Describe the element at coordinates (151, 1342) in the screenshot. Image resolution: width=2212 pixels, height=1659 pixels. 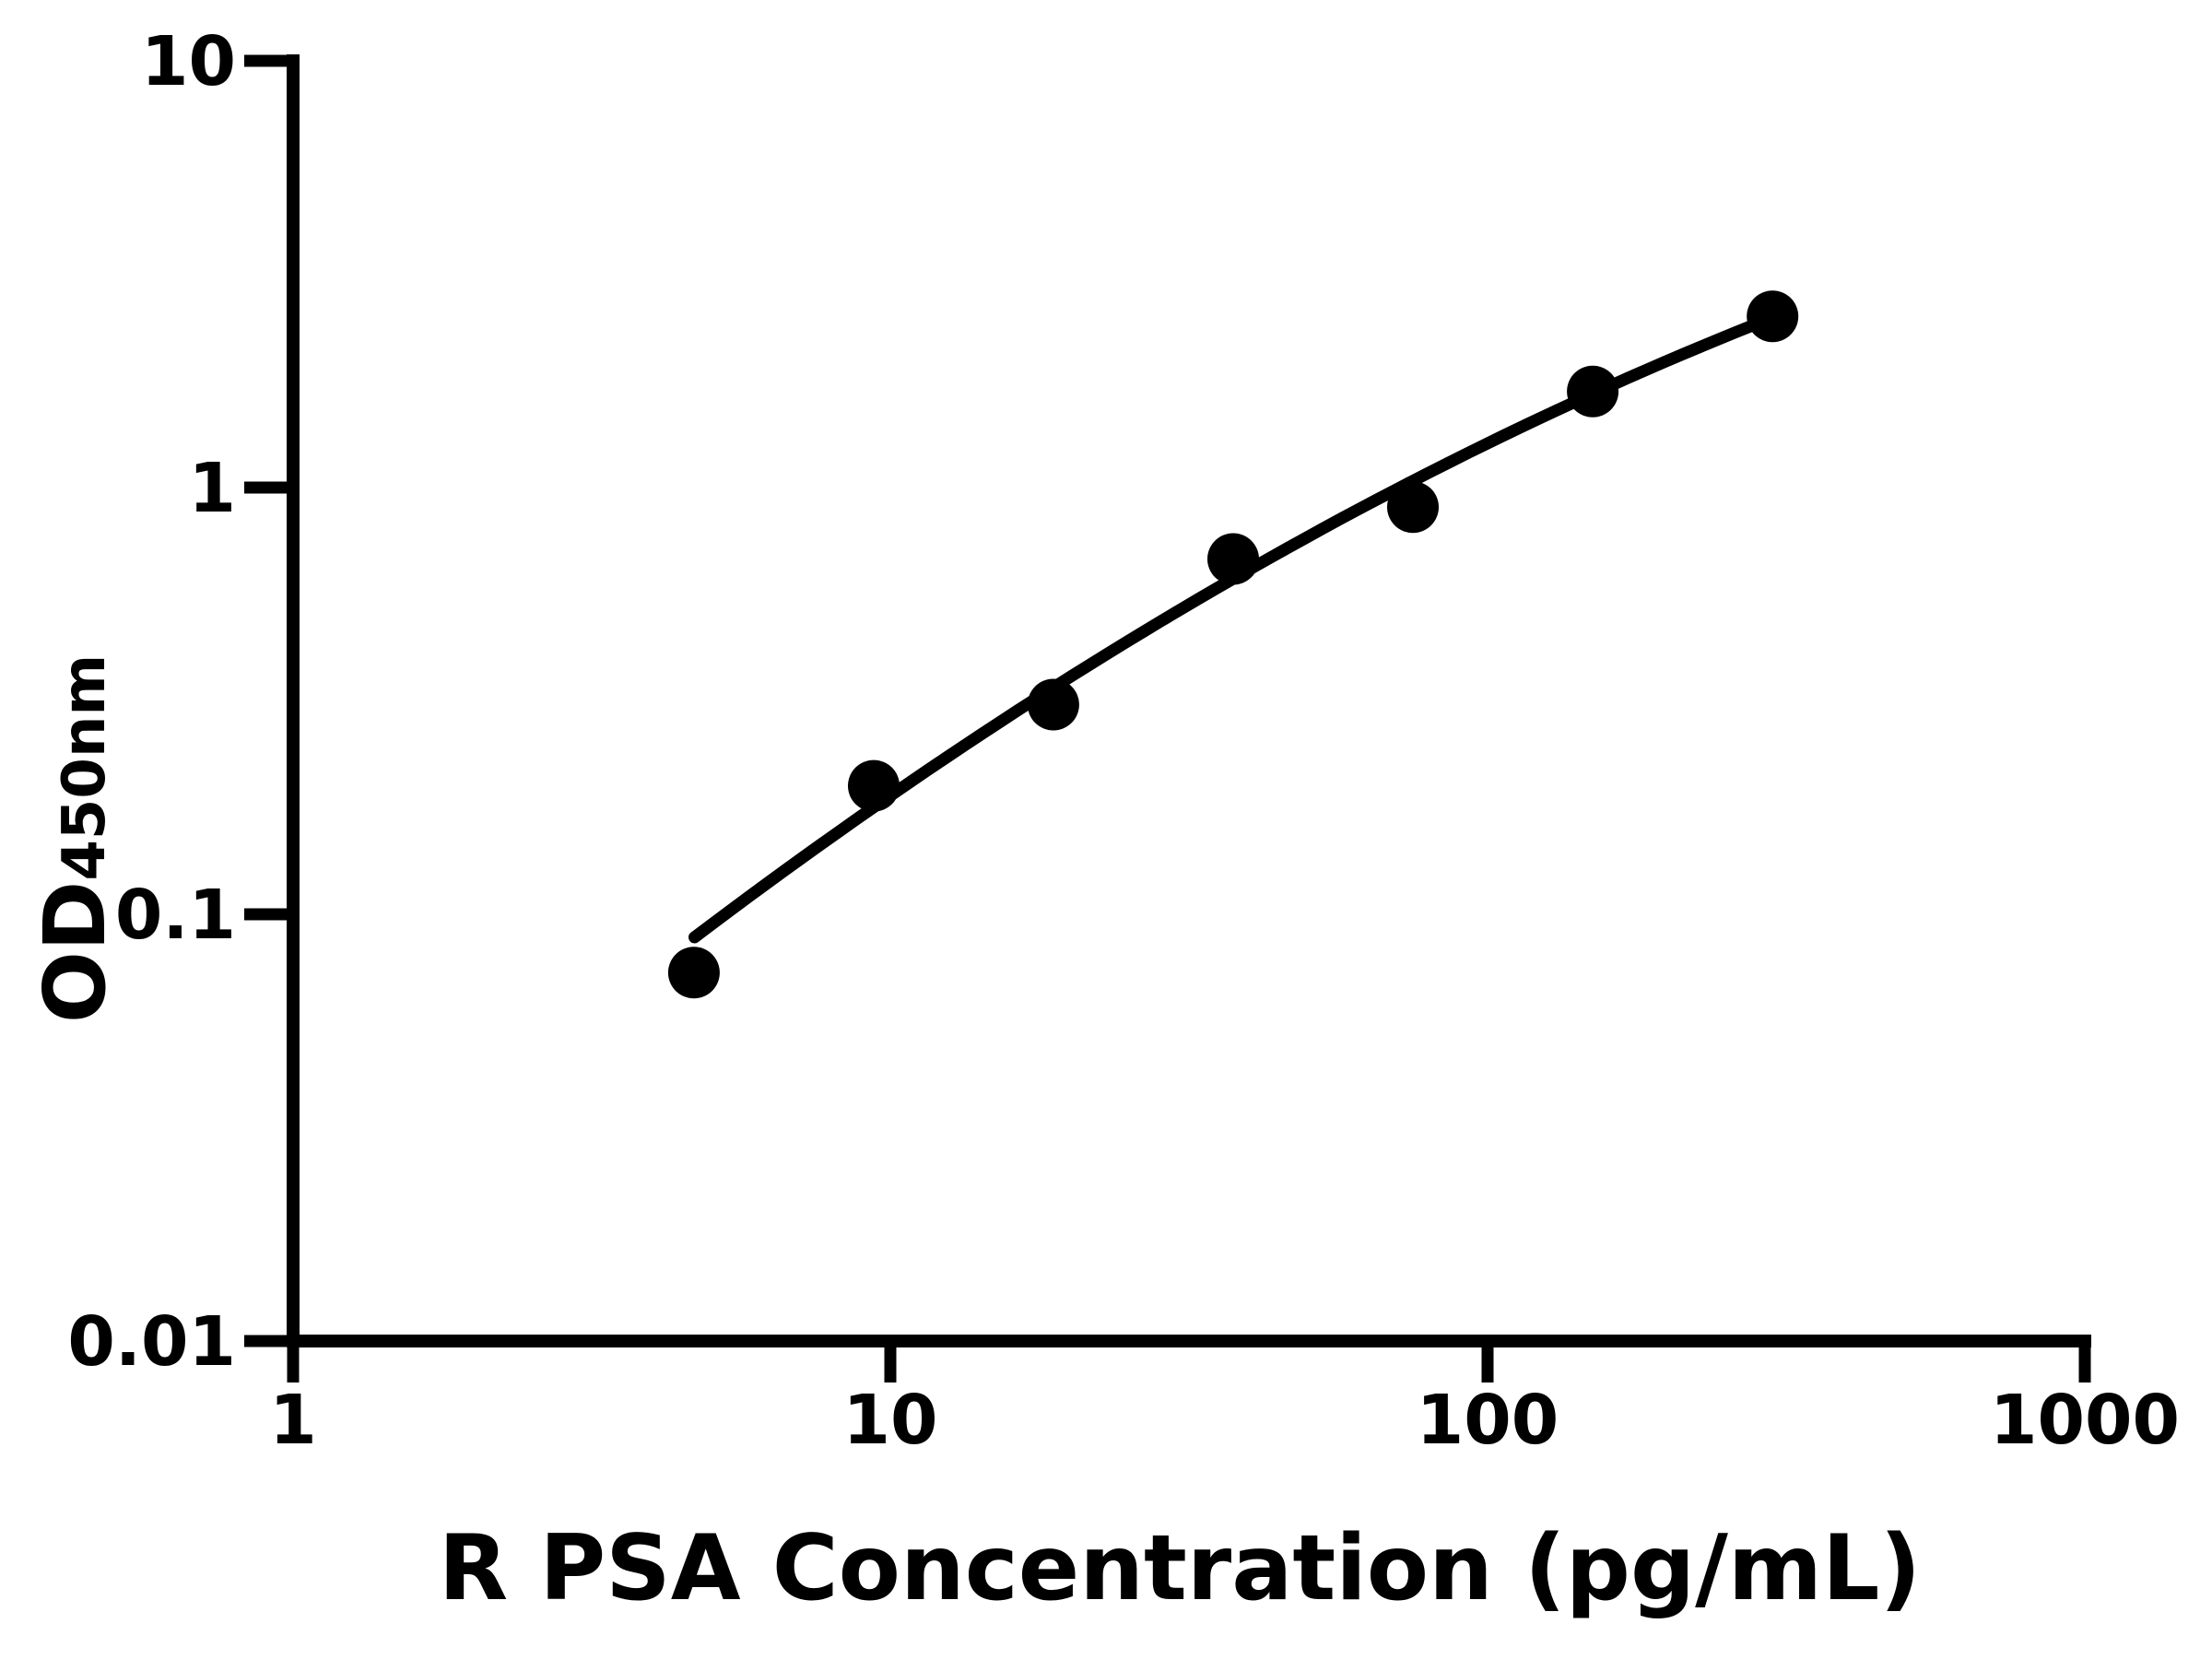
I see `y-tick-label: 0.01` at that location.